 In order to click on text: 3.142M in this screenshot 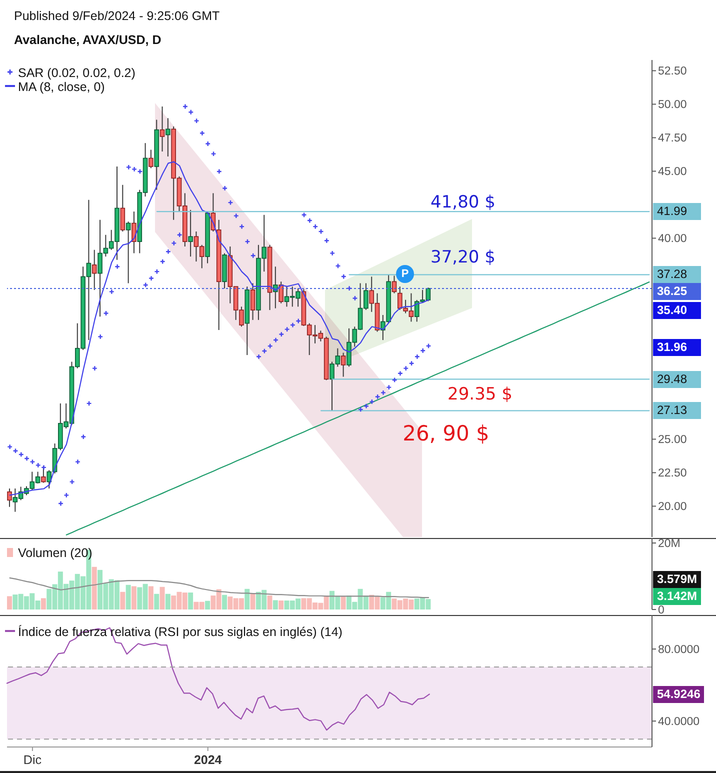, I will do `click(677, 595)`.